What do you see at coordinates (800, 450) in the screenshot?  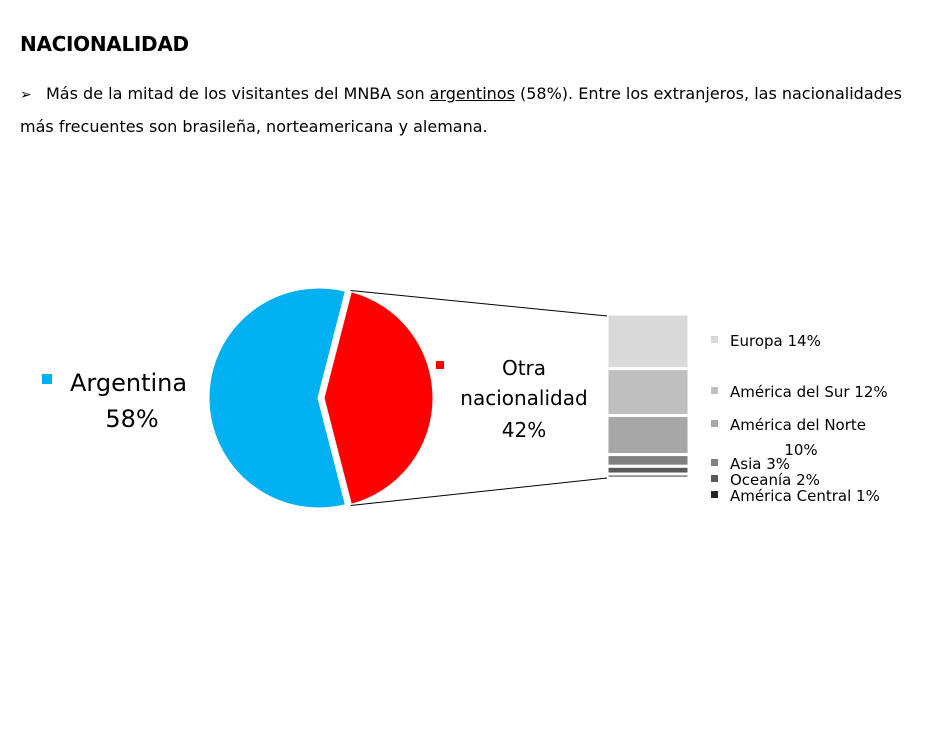 I see `legend-label-america-del-norte-value: 10%` at bounding box center [800, 450].